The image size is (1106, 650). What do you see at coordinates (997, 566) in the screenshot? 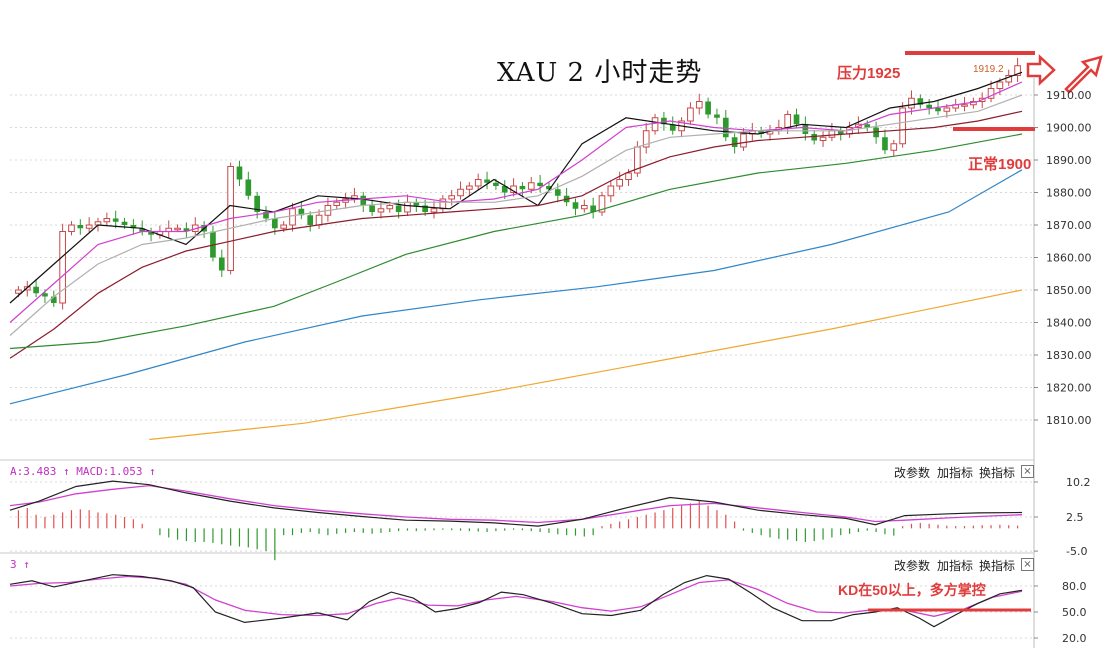
I see `kd-swap-indicator-button: 换指标` at bounding box center [997, 566].